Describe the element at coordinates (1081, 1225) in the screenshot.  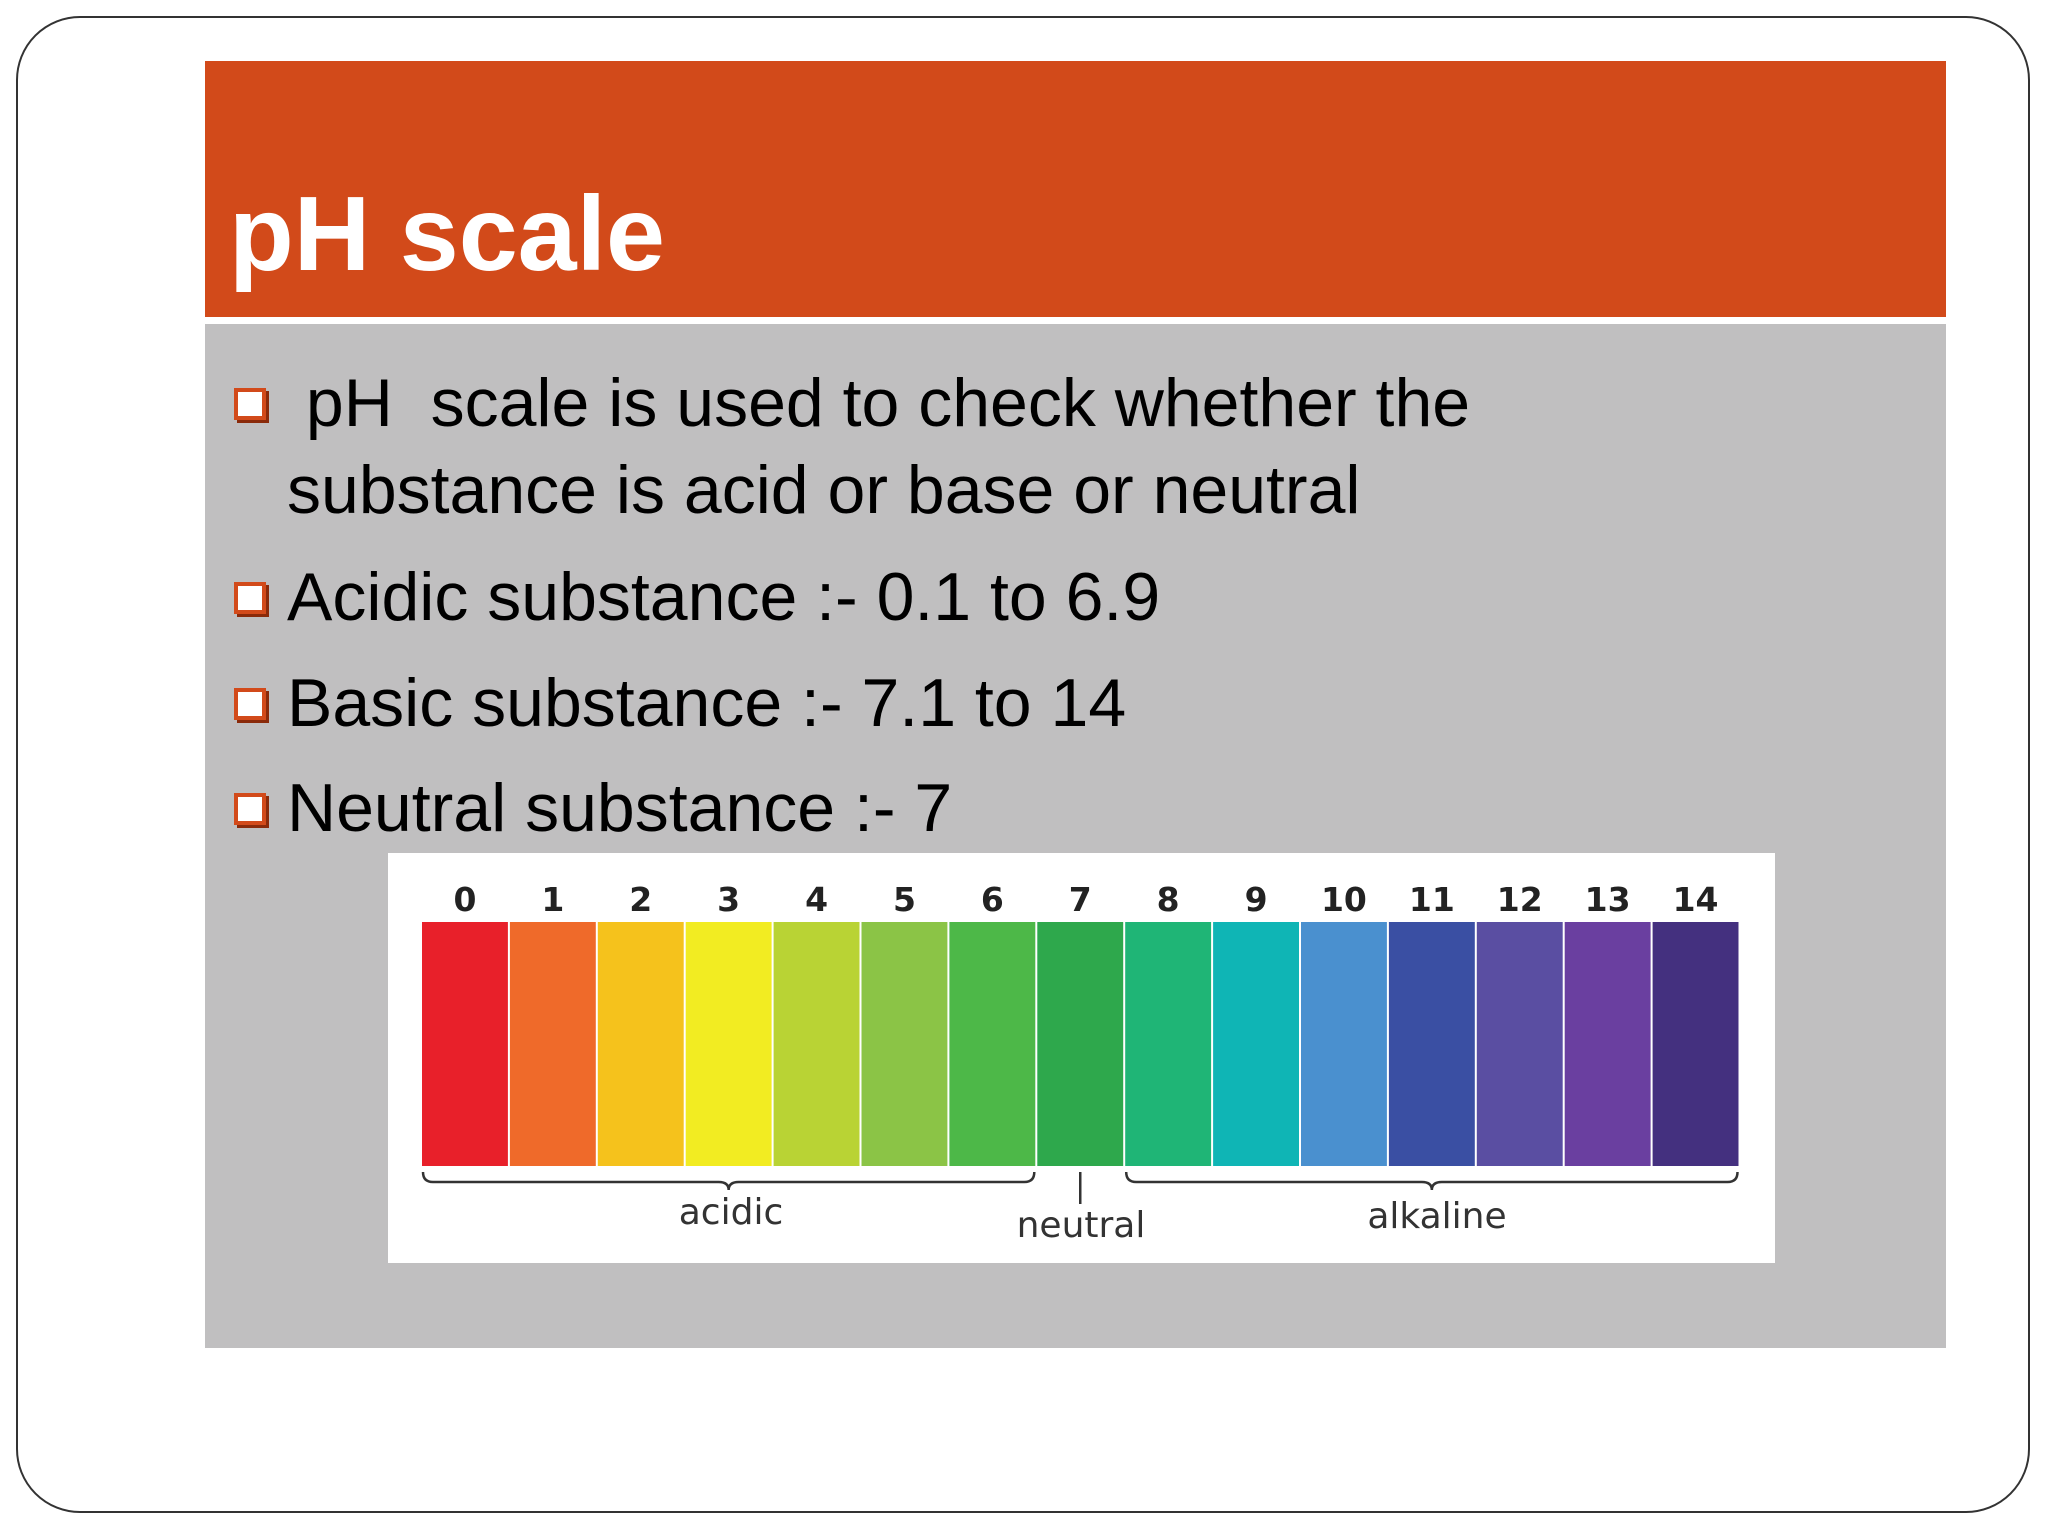
I see `range-label: neutral` at that location.